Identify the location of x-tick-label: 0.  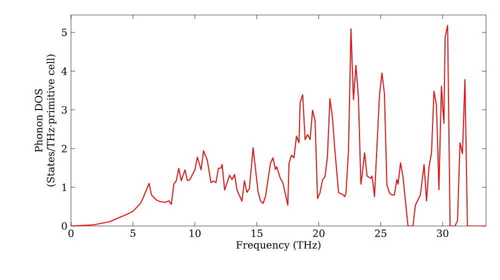
(71, 234).